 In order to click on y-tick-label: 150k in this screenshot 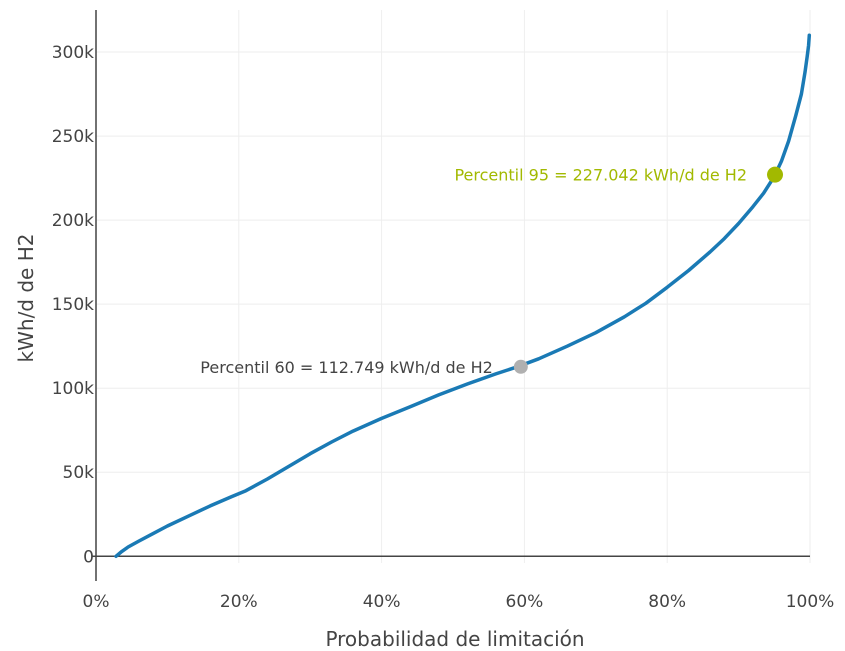, I will do `click(73, 305)`.